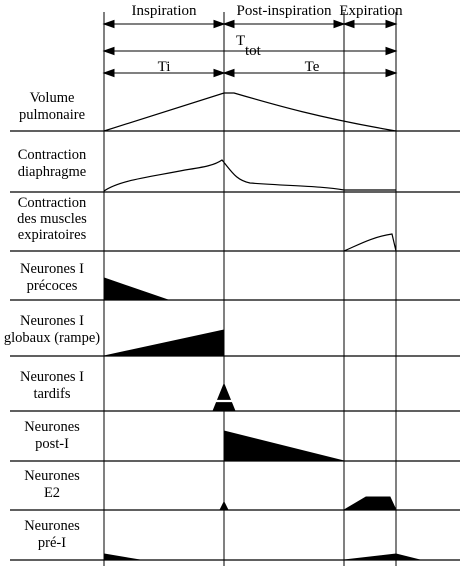  What do you see at coordinates (136, 289) in the screenshot?
I see `trace-neurones-i-precoces` at bounding box center [136, 289].